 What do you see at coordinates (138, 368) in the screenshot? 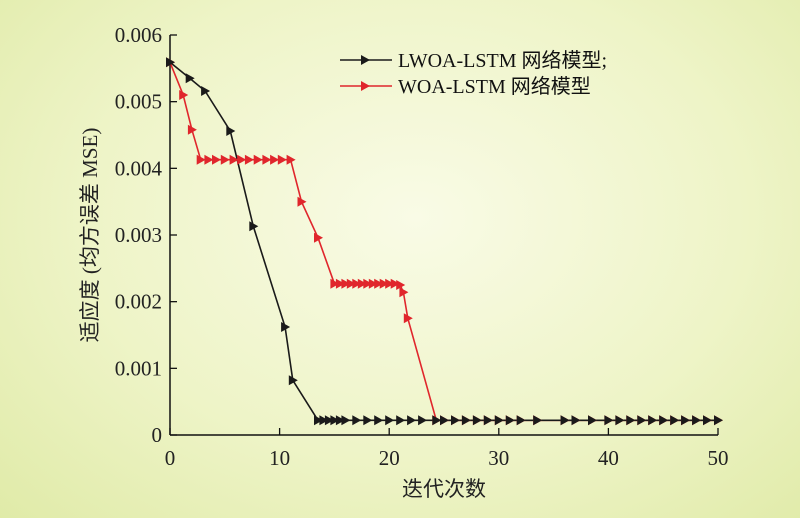
I see `y-tick-label: 0.001` at bounding box center [138, 368].